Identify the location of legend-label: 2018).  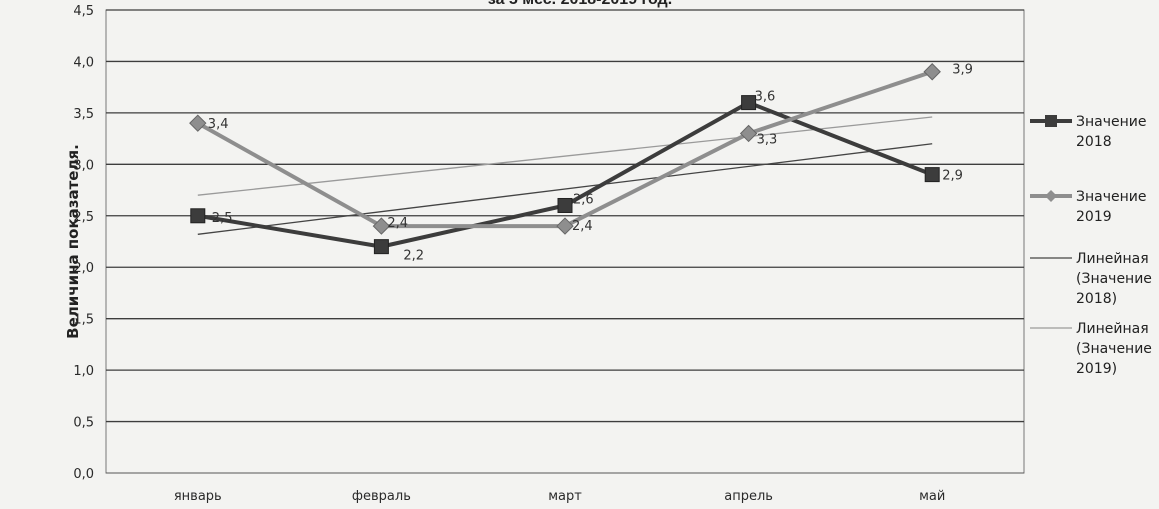
(1096, 299).